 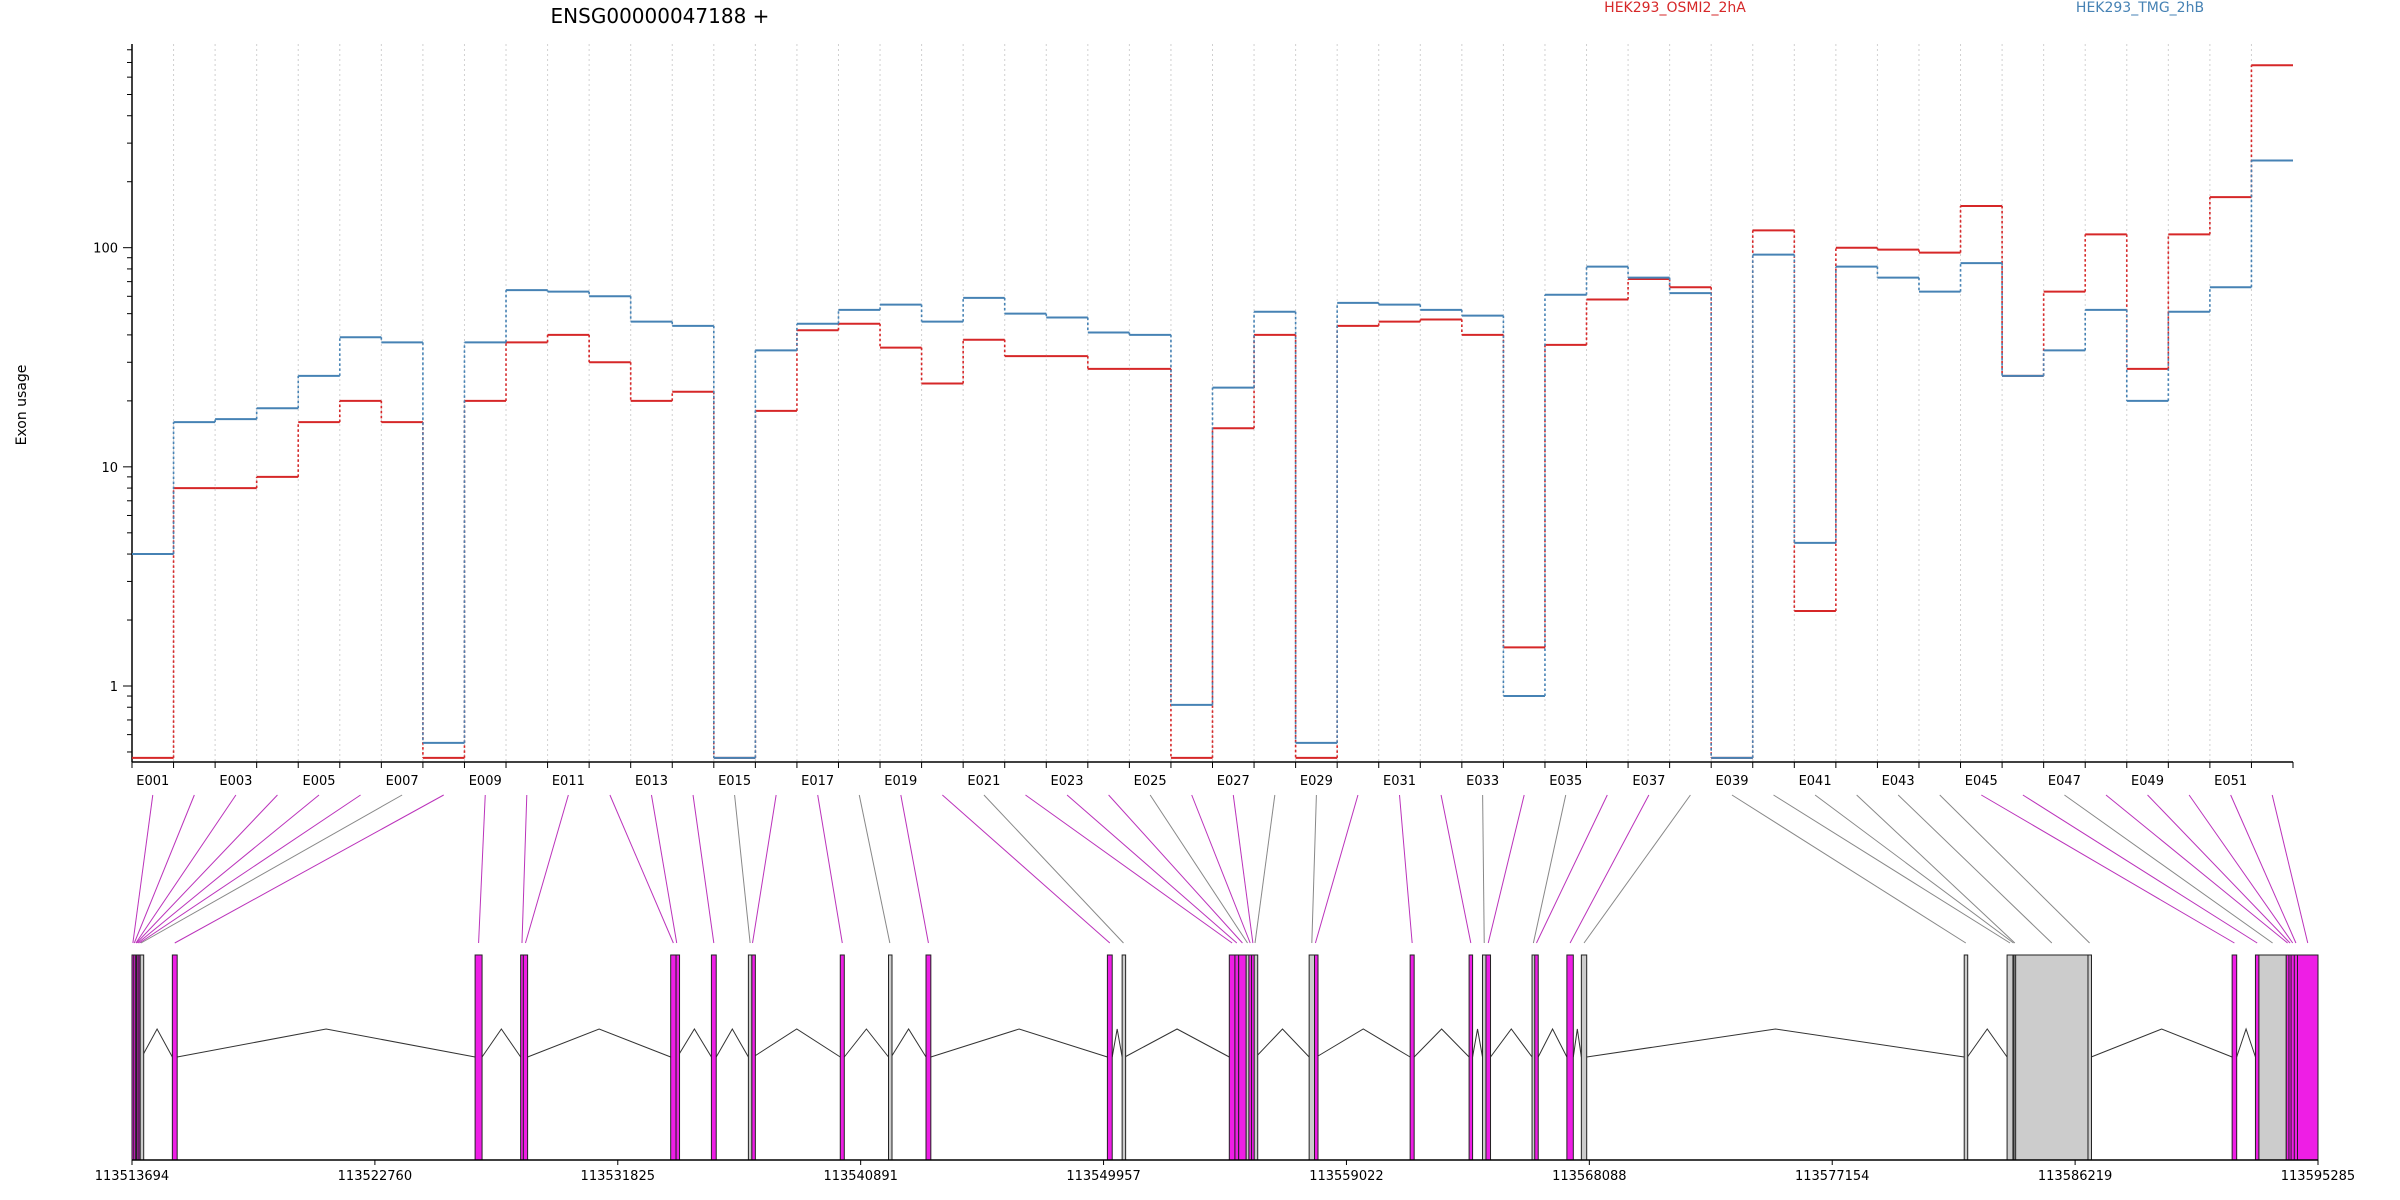 I want to click on y-axis-label: Exon usage, so click(x=22, y=405).